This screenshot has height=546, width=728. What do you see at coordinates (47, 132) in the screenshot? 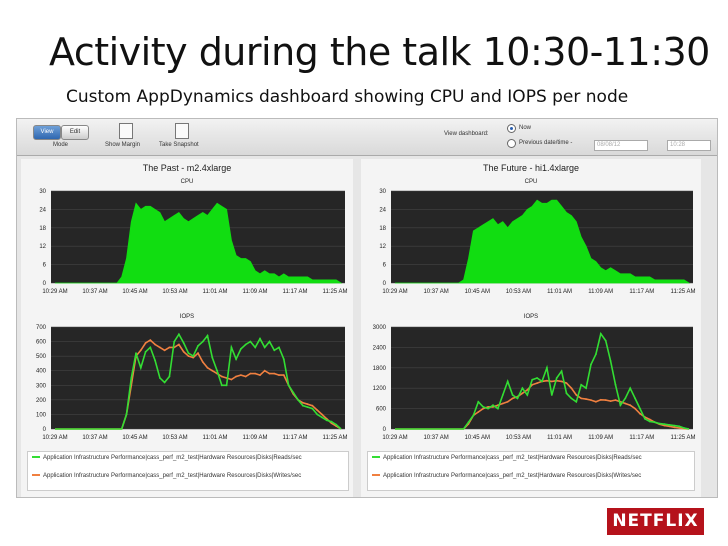
I see `view-button: View` at bounding box center [47, 132].